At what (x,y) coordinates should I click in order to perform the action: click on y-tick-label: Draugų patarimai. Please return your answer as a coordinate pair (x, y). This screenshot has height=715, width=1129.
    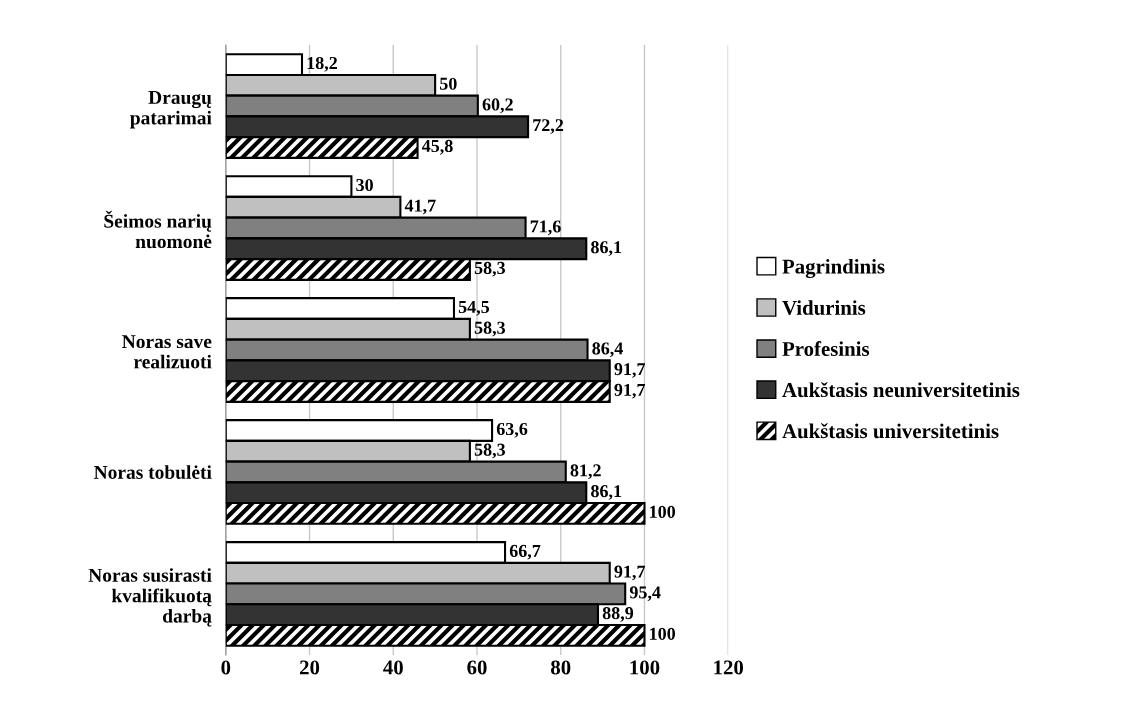
    Looking at the image, I should click on (171, 110).